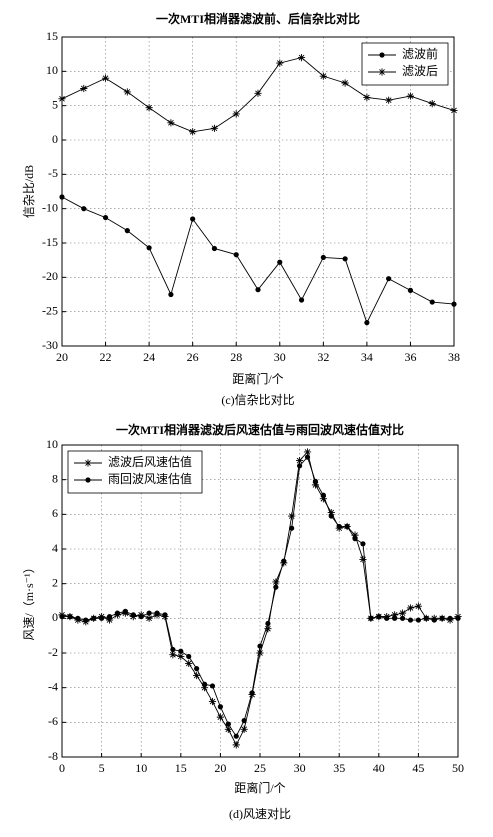 The height and width of the screenshot is (837, 493). I want to click on y-tick-label: -8, so click(53, 756).